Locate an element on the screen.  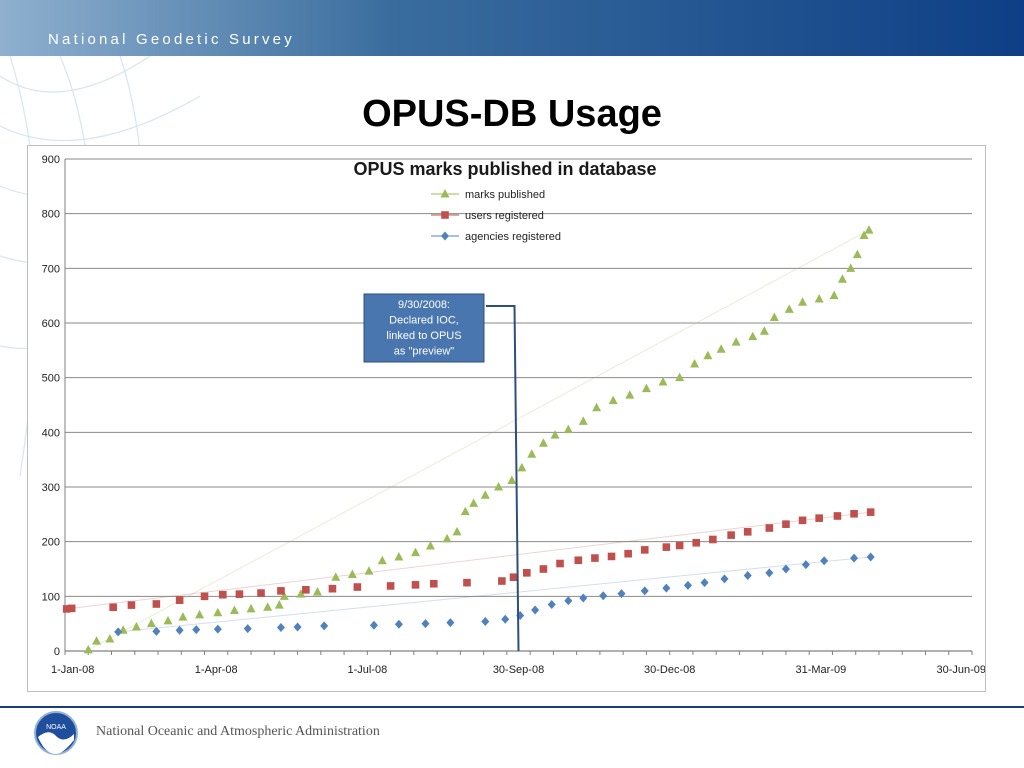
series-agencies-registered is located at coordinates (494, 594).